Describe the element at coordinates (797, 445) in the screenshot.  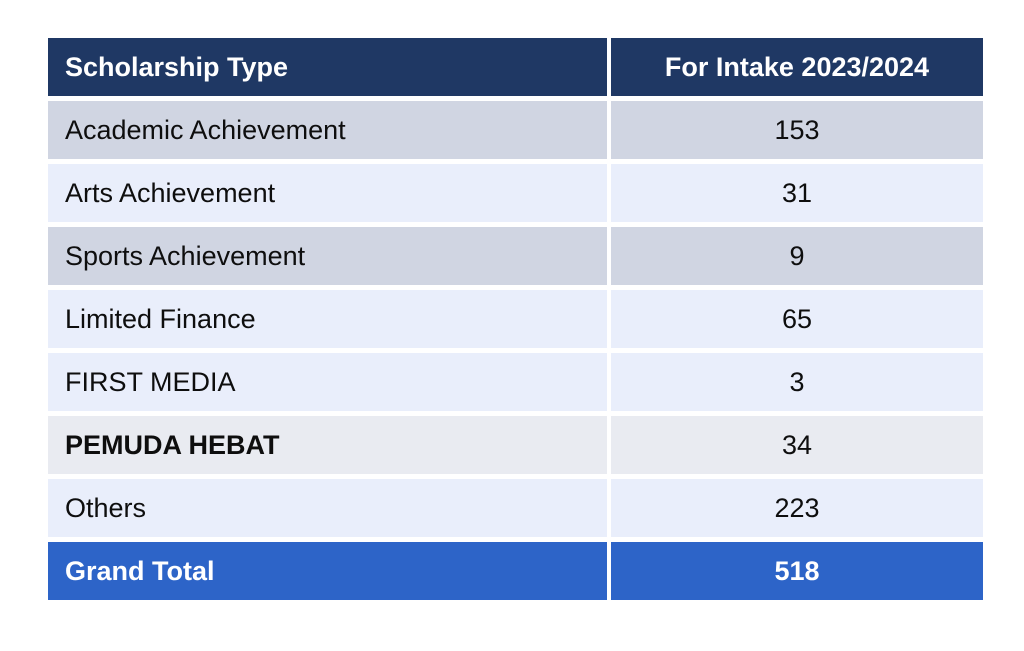
I see `row-value-cell: 34` at that location.